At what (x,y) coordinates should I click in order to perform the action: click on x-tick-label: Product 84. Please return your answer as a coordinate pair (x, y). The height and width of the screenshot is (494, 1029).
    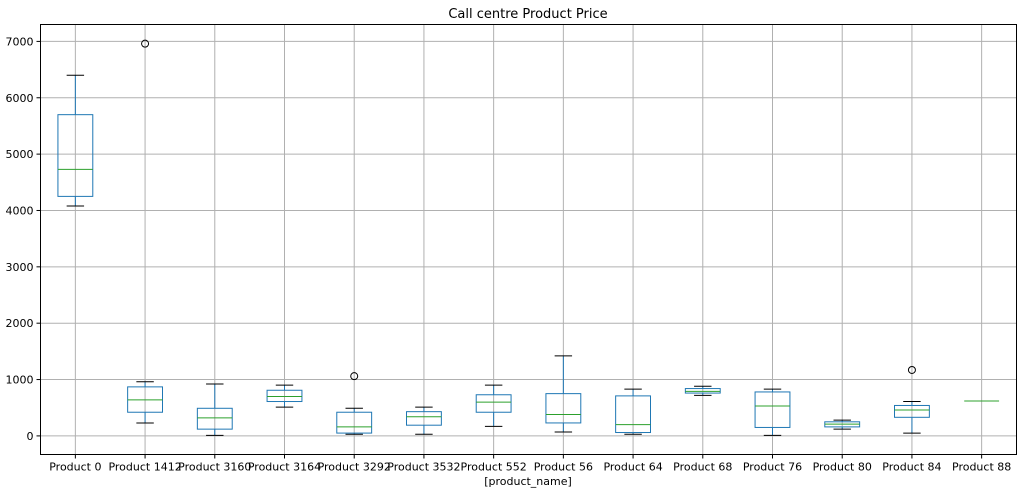
    Looking at the image, I should click on (911, 467).